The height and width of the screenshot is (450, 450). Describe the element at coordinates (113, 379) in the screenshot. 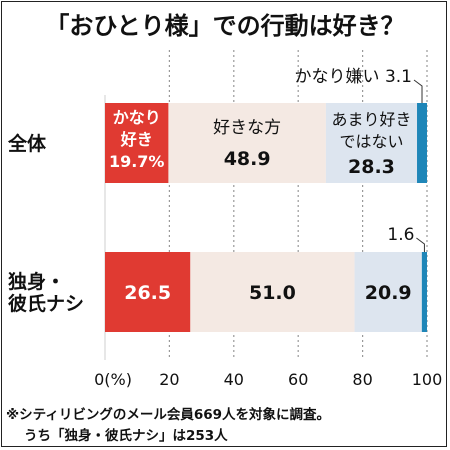

I see `x-tick-label: 0(%)` at that location.